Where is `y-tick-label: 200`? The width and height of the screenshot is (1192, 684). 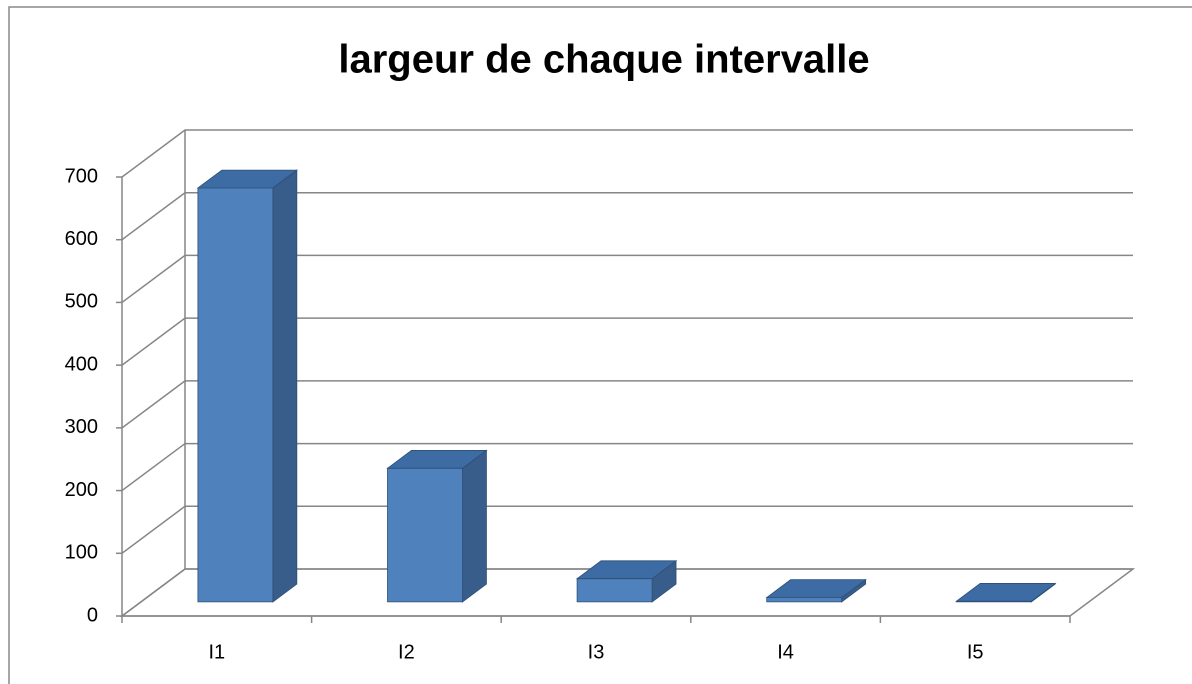 y-tick-label: 200 is located at coordinates (81, 490).